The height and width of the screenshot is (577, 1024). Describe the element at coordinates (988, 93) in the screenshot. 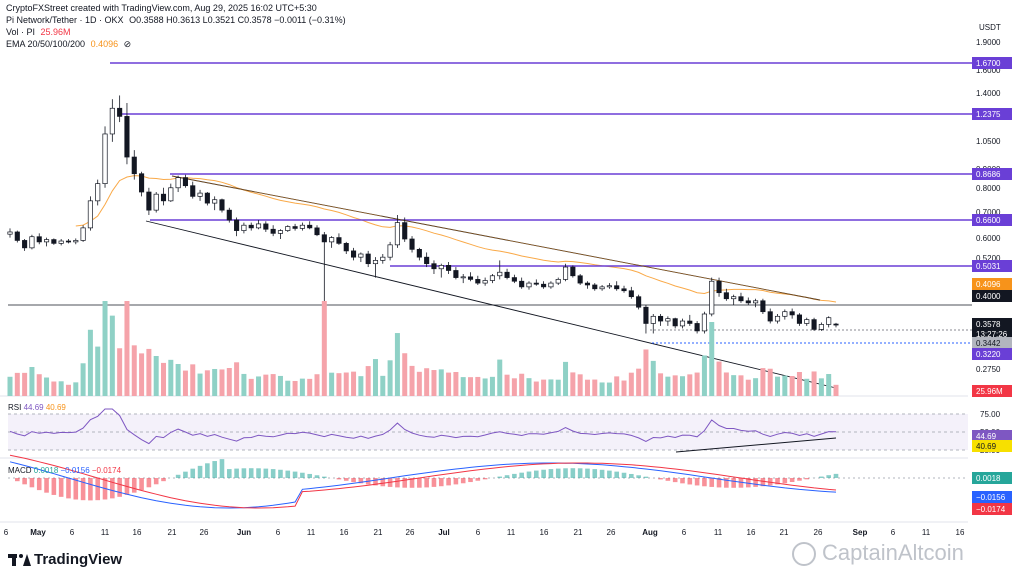

I see `y-tick-label: 1.4000` at that location.